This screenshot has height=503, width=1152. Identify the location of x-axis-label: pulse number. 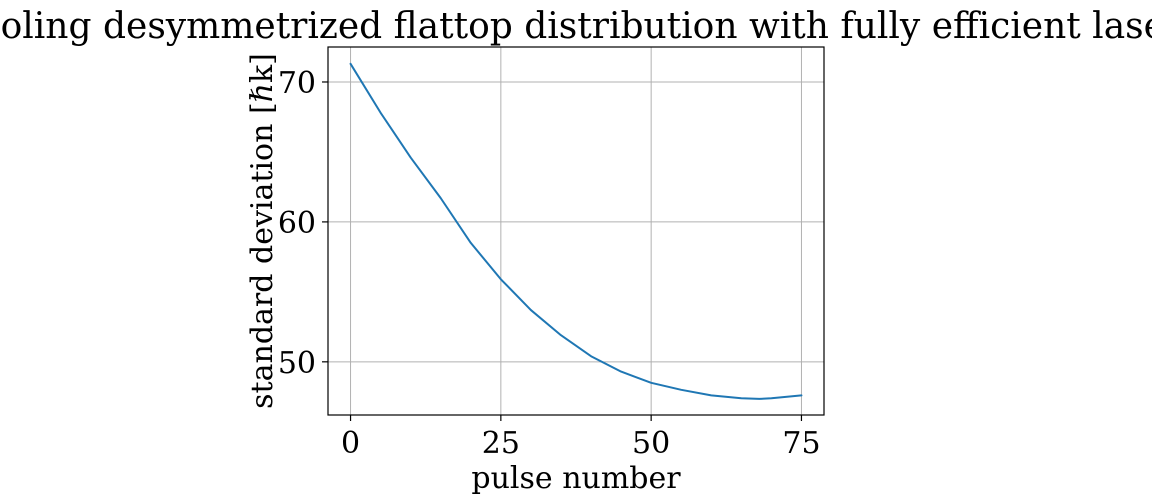
(576, 478).